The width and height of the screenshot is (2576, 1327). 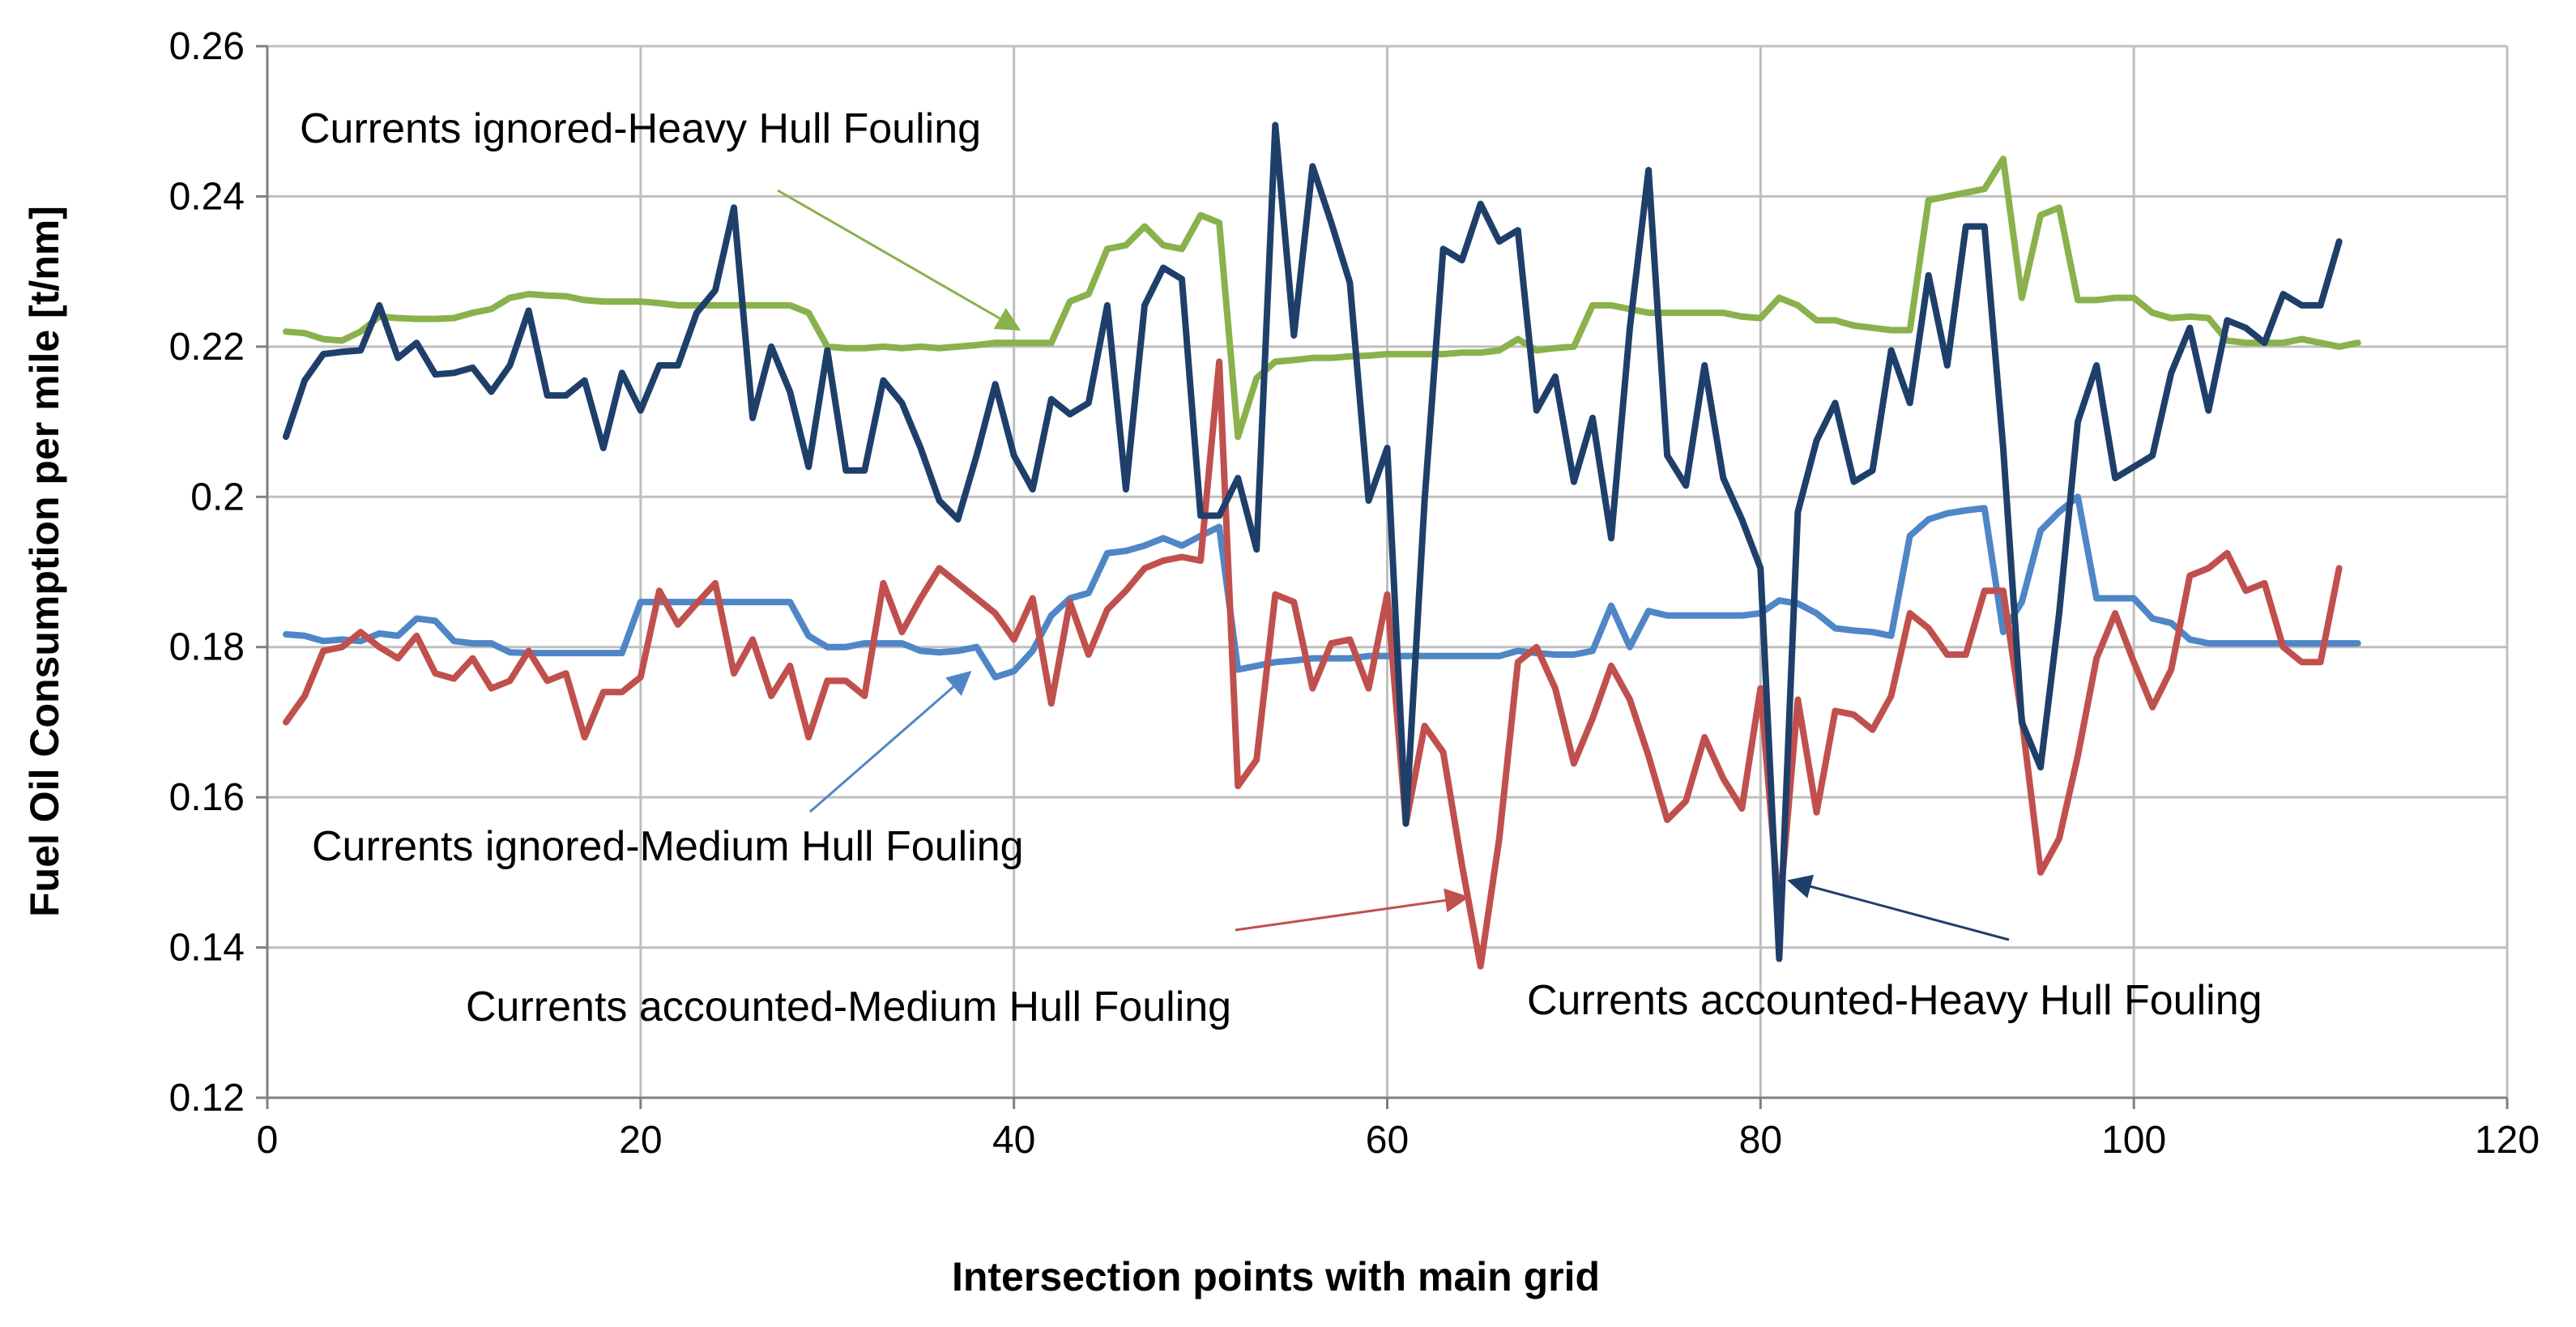 What do you see at coordinates (848, 1007) in the screenshot?
I see `annotation-label-accounted-medium: Currents accounted-Medium Hull Fouling` at bounding box center [848, 1007].